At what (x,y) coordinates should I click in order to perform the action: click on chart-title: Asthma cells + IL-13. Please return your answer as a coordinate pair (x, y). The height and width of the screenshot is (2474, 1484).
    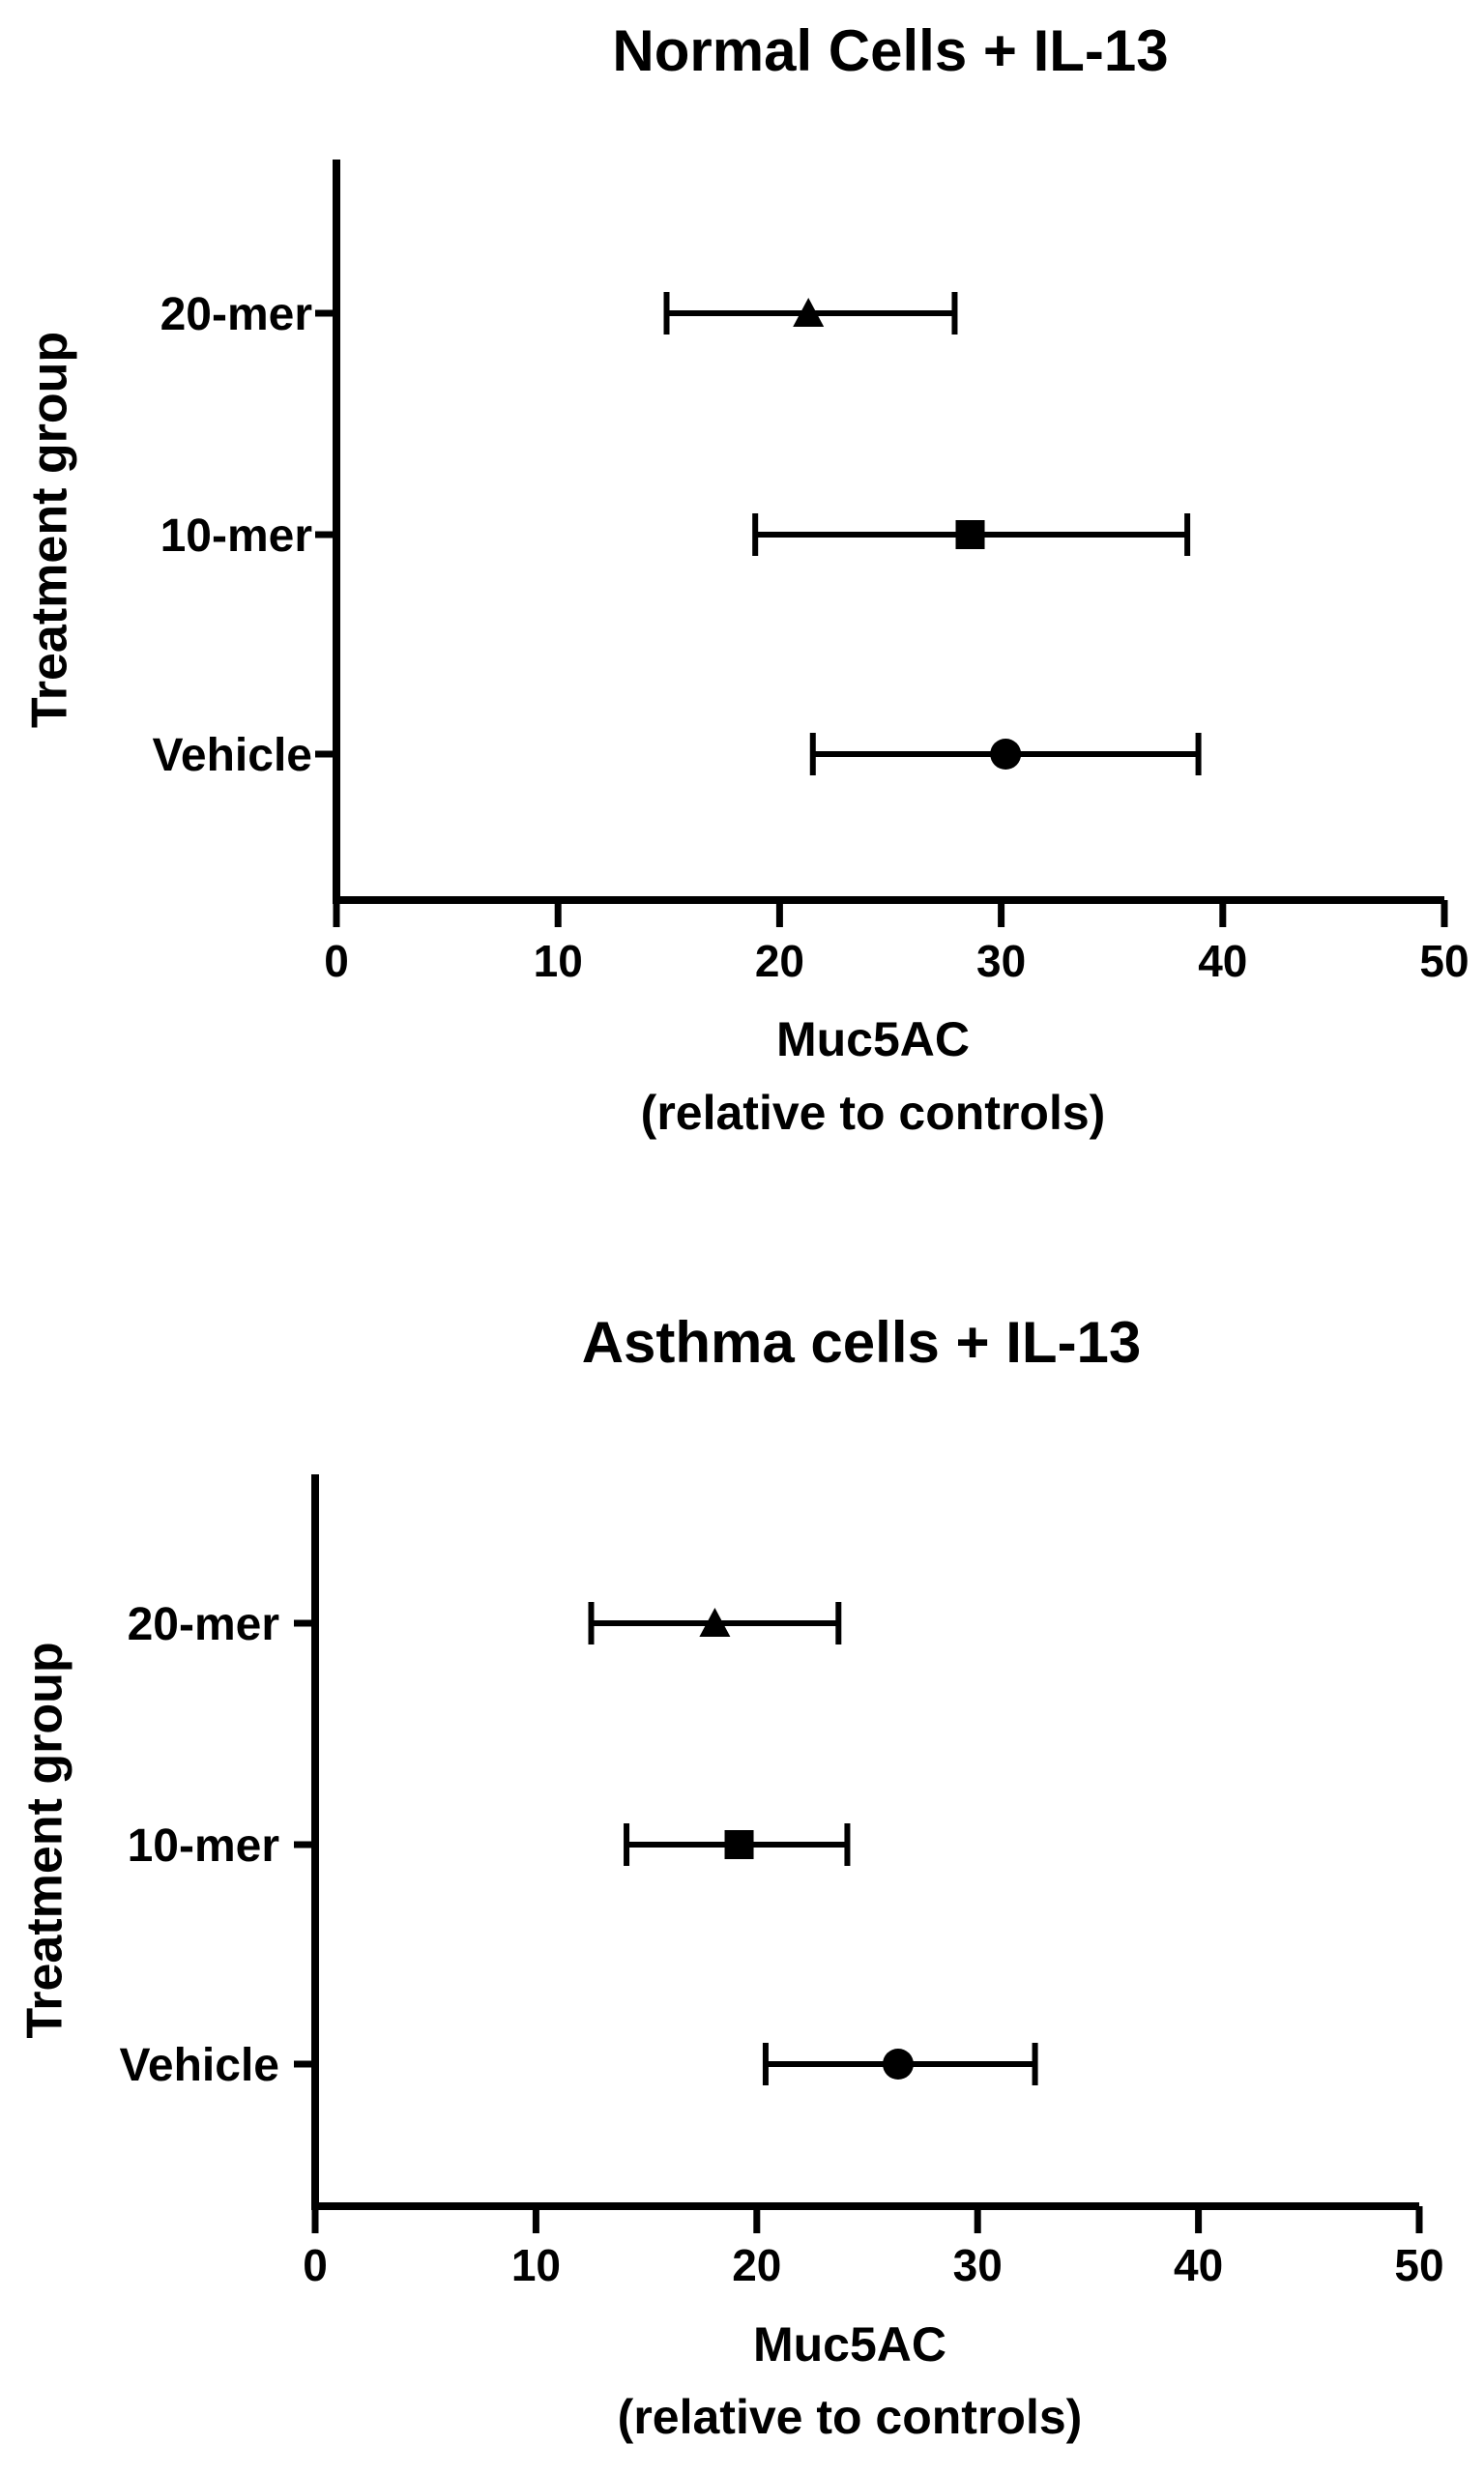
    Looking at the image, I should click on (862, 1342).